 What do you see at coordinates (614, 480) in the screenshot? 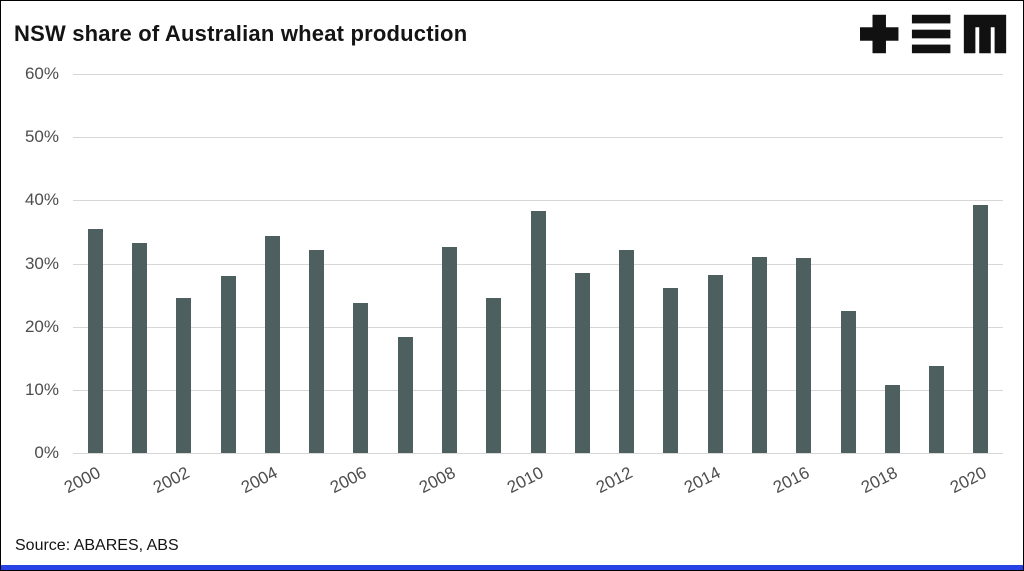
I see `x-tick-label-2012: 2012` at bounding box center [614, 480].